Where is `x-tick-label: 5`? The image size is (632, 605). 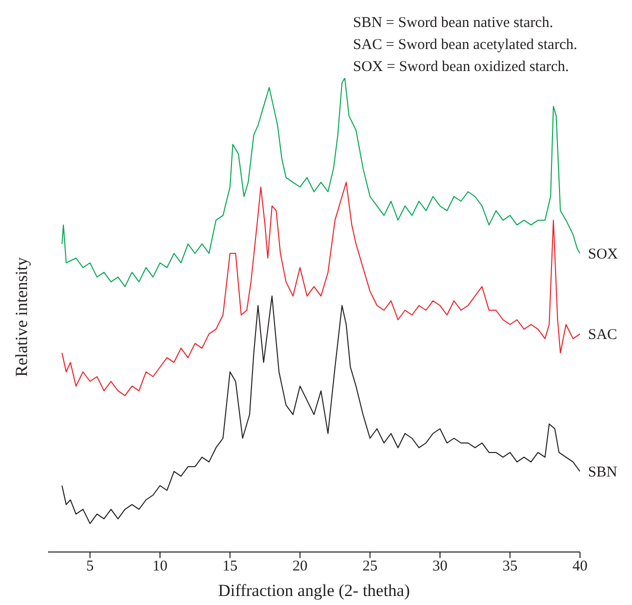 x-tick-label: 5 is located at coordinates (90, 566).